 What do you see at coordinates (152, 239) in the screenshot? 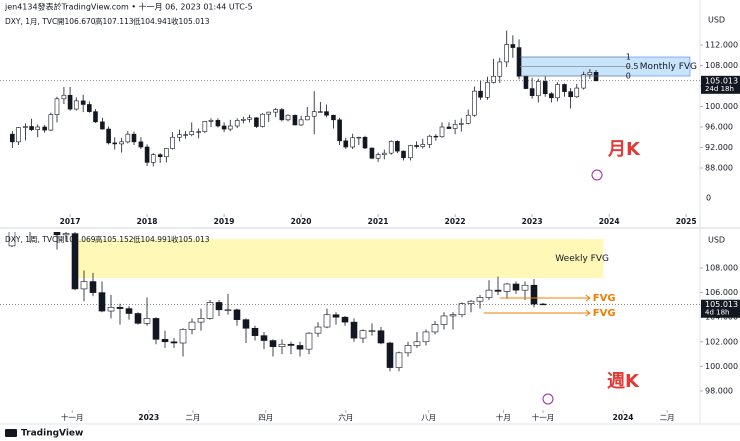
I see `legend-low: 低104.991` at bounding box center [152, 239].